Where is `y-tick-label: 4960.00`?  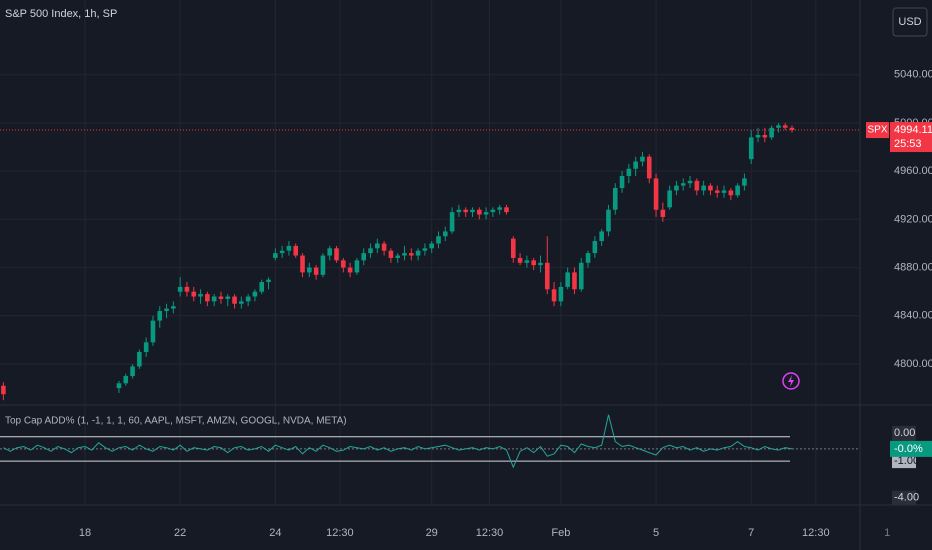
y-tick-label: 4960.00 is located at coordinates (913, 171).